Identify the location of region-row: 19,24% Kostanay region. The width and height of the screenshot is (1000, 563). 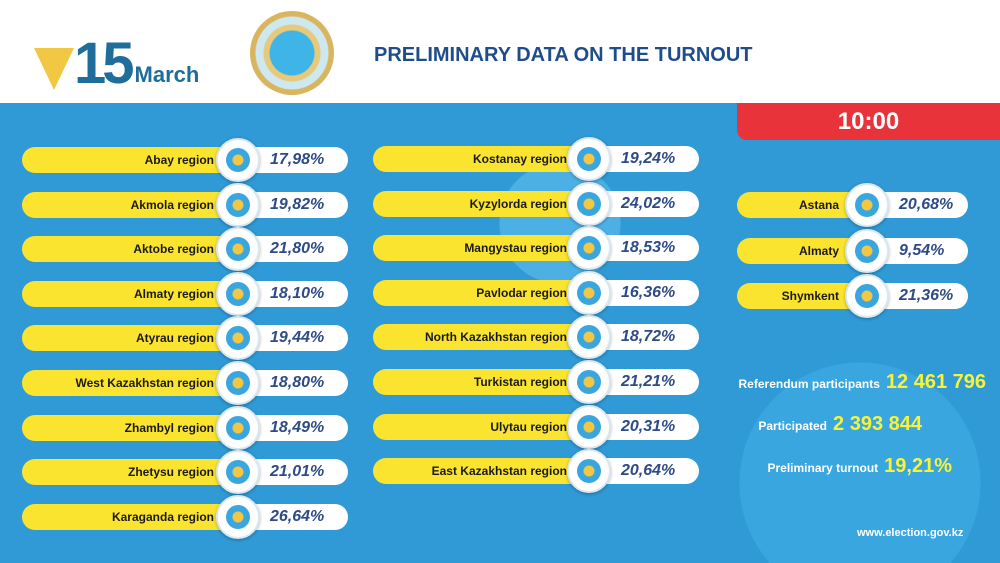
(536, 159).